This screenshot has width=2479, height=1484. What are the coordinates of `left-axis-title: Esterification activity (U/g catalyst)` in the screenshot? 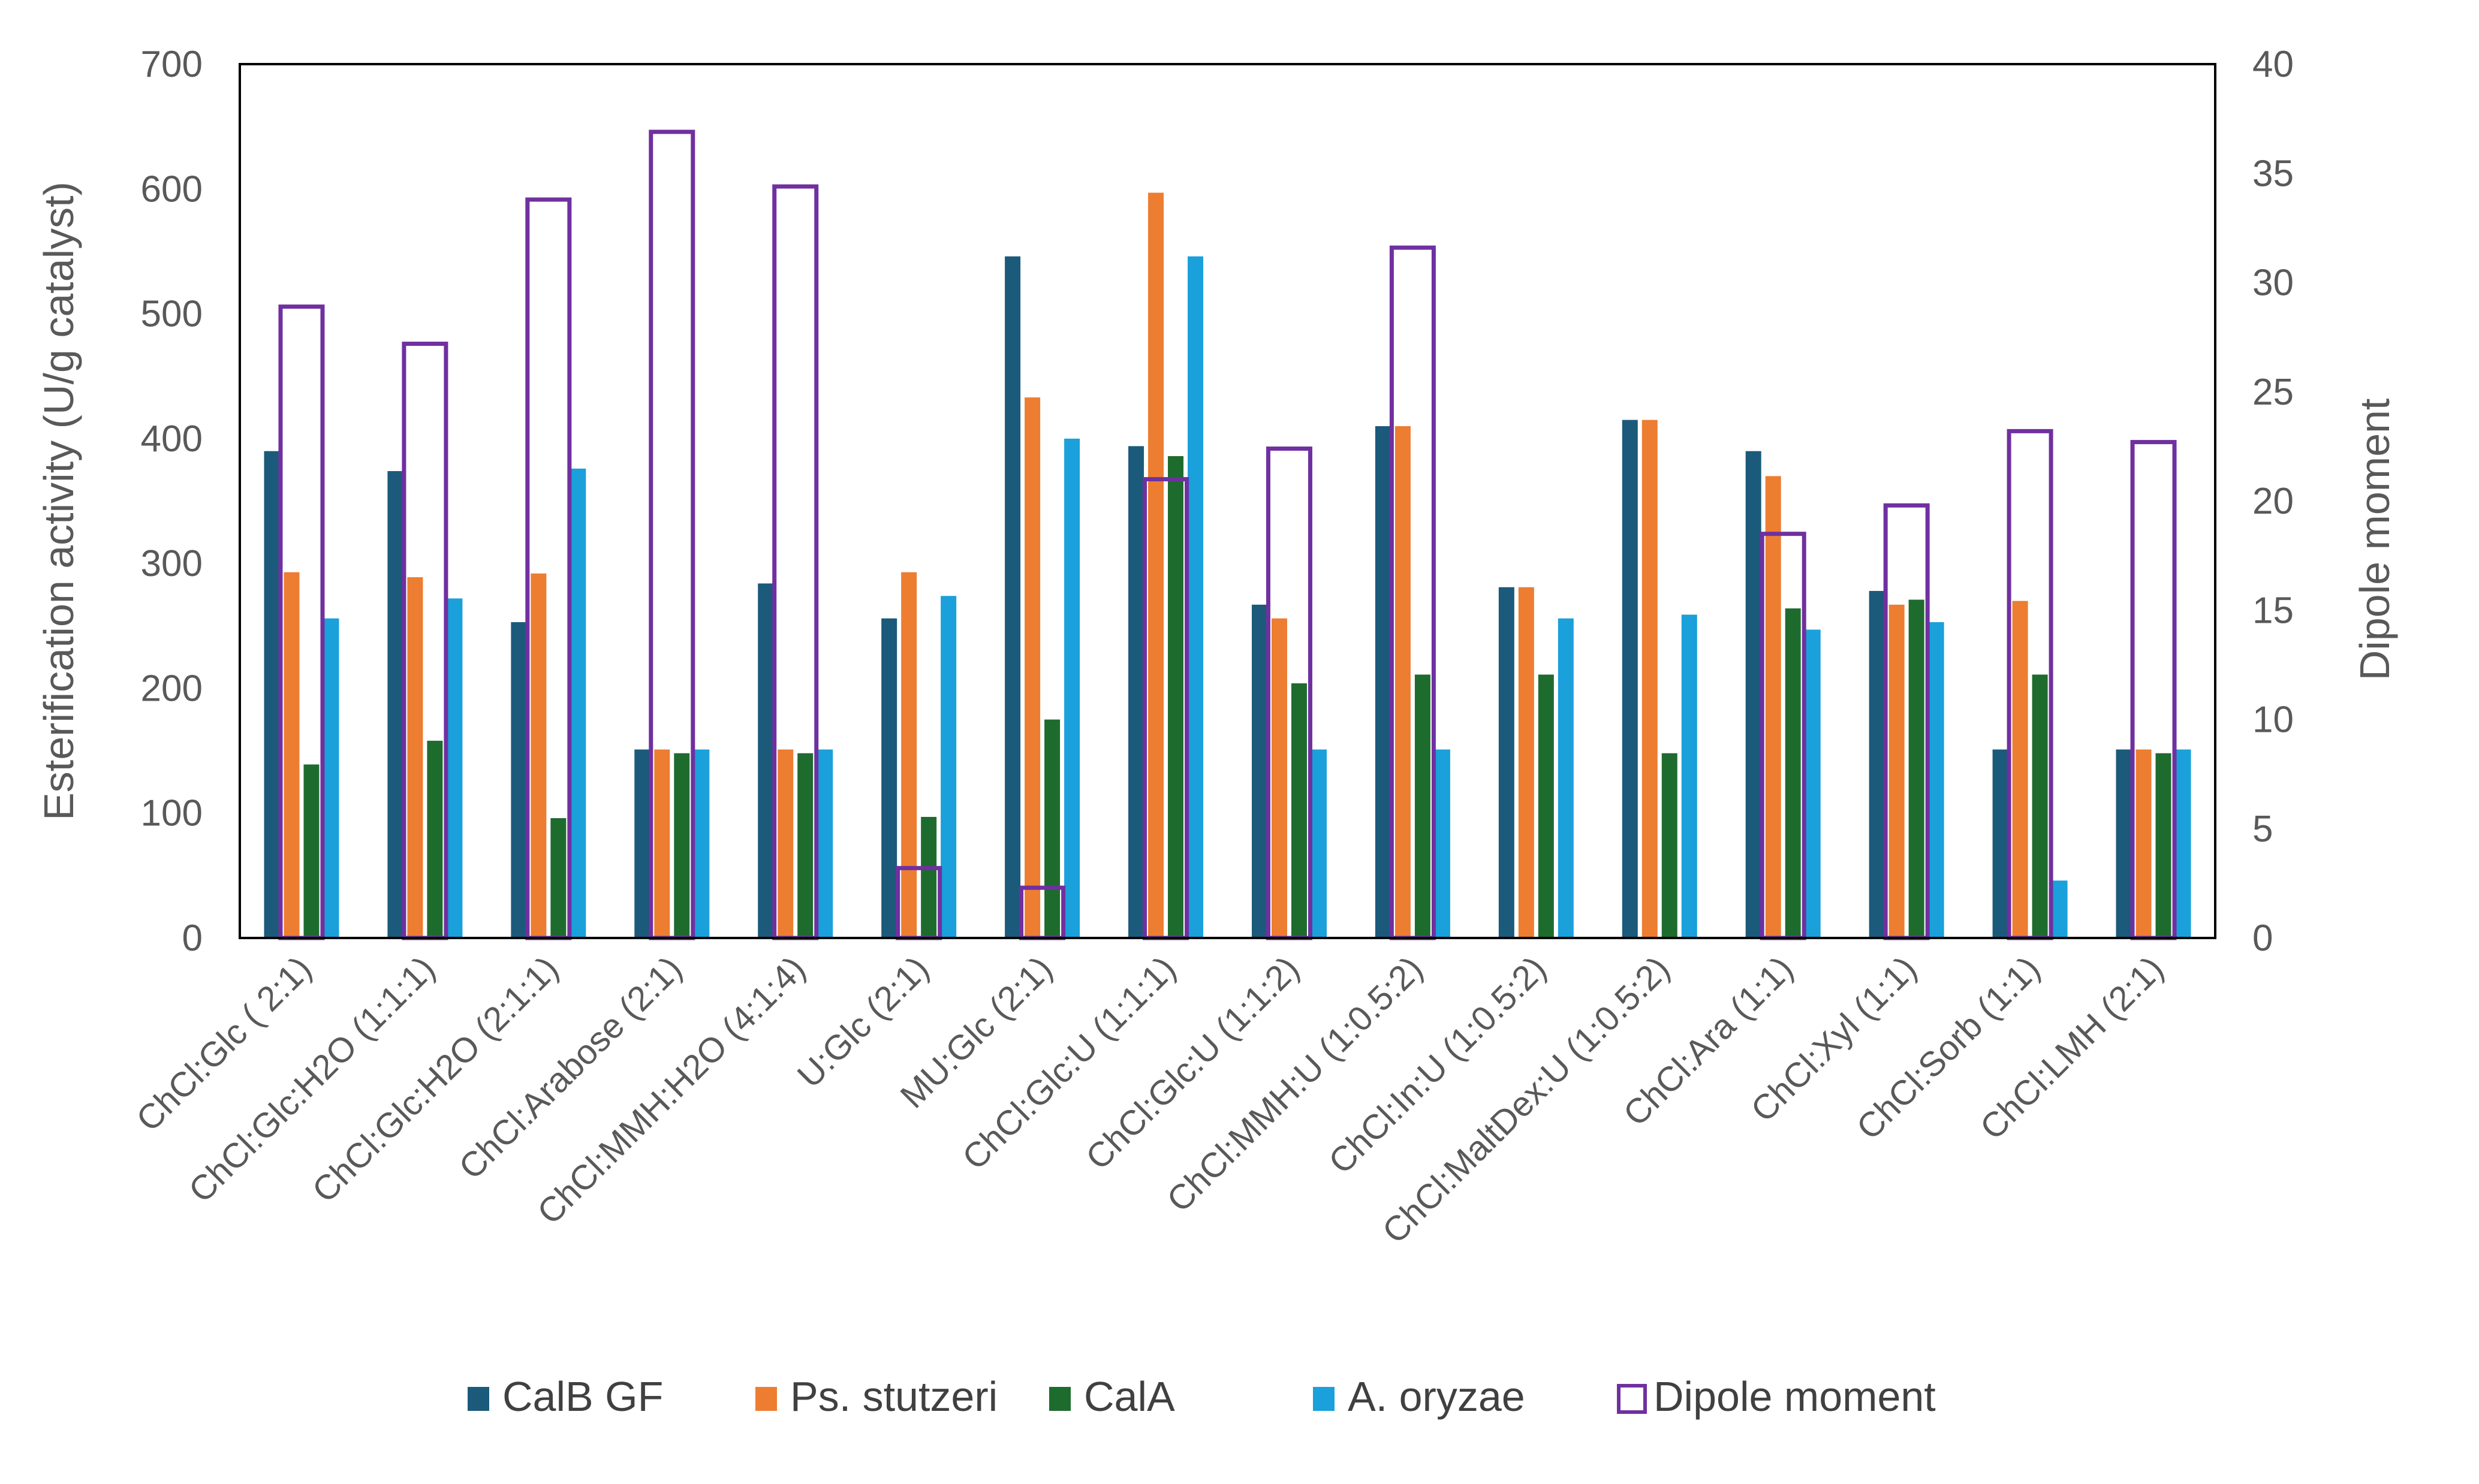 It's located at (59, 502).